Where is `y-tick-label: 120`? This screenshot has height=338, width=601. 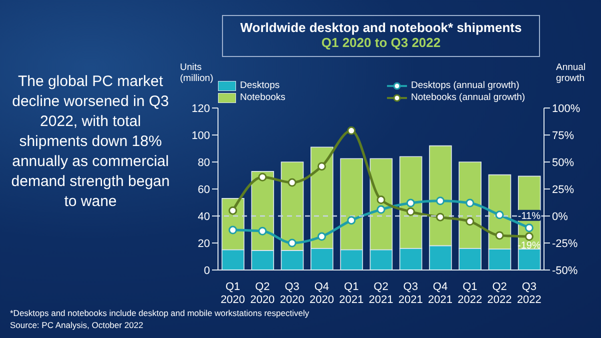 y-tick-label: 120 is located at coordinates (201, 108).